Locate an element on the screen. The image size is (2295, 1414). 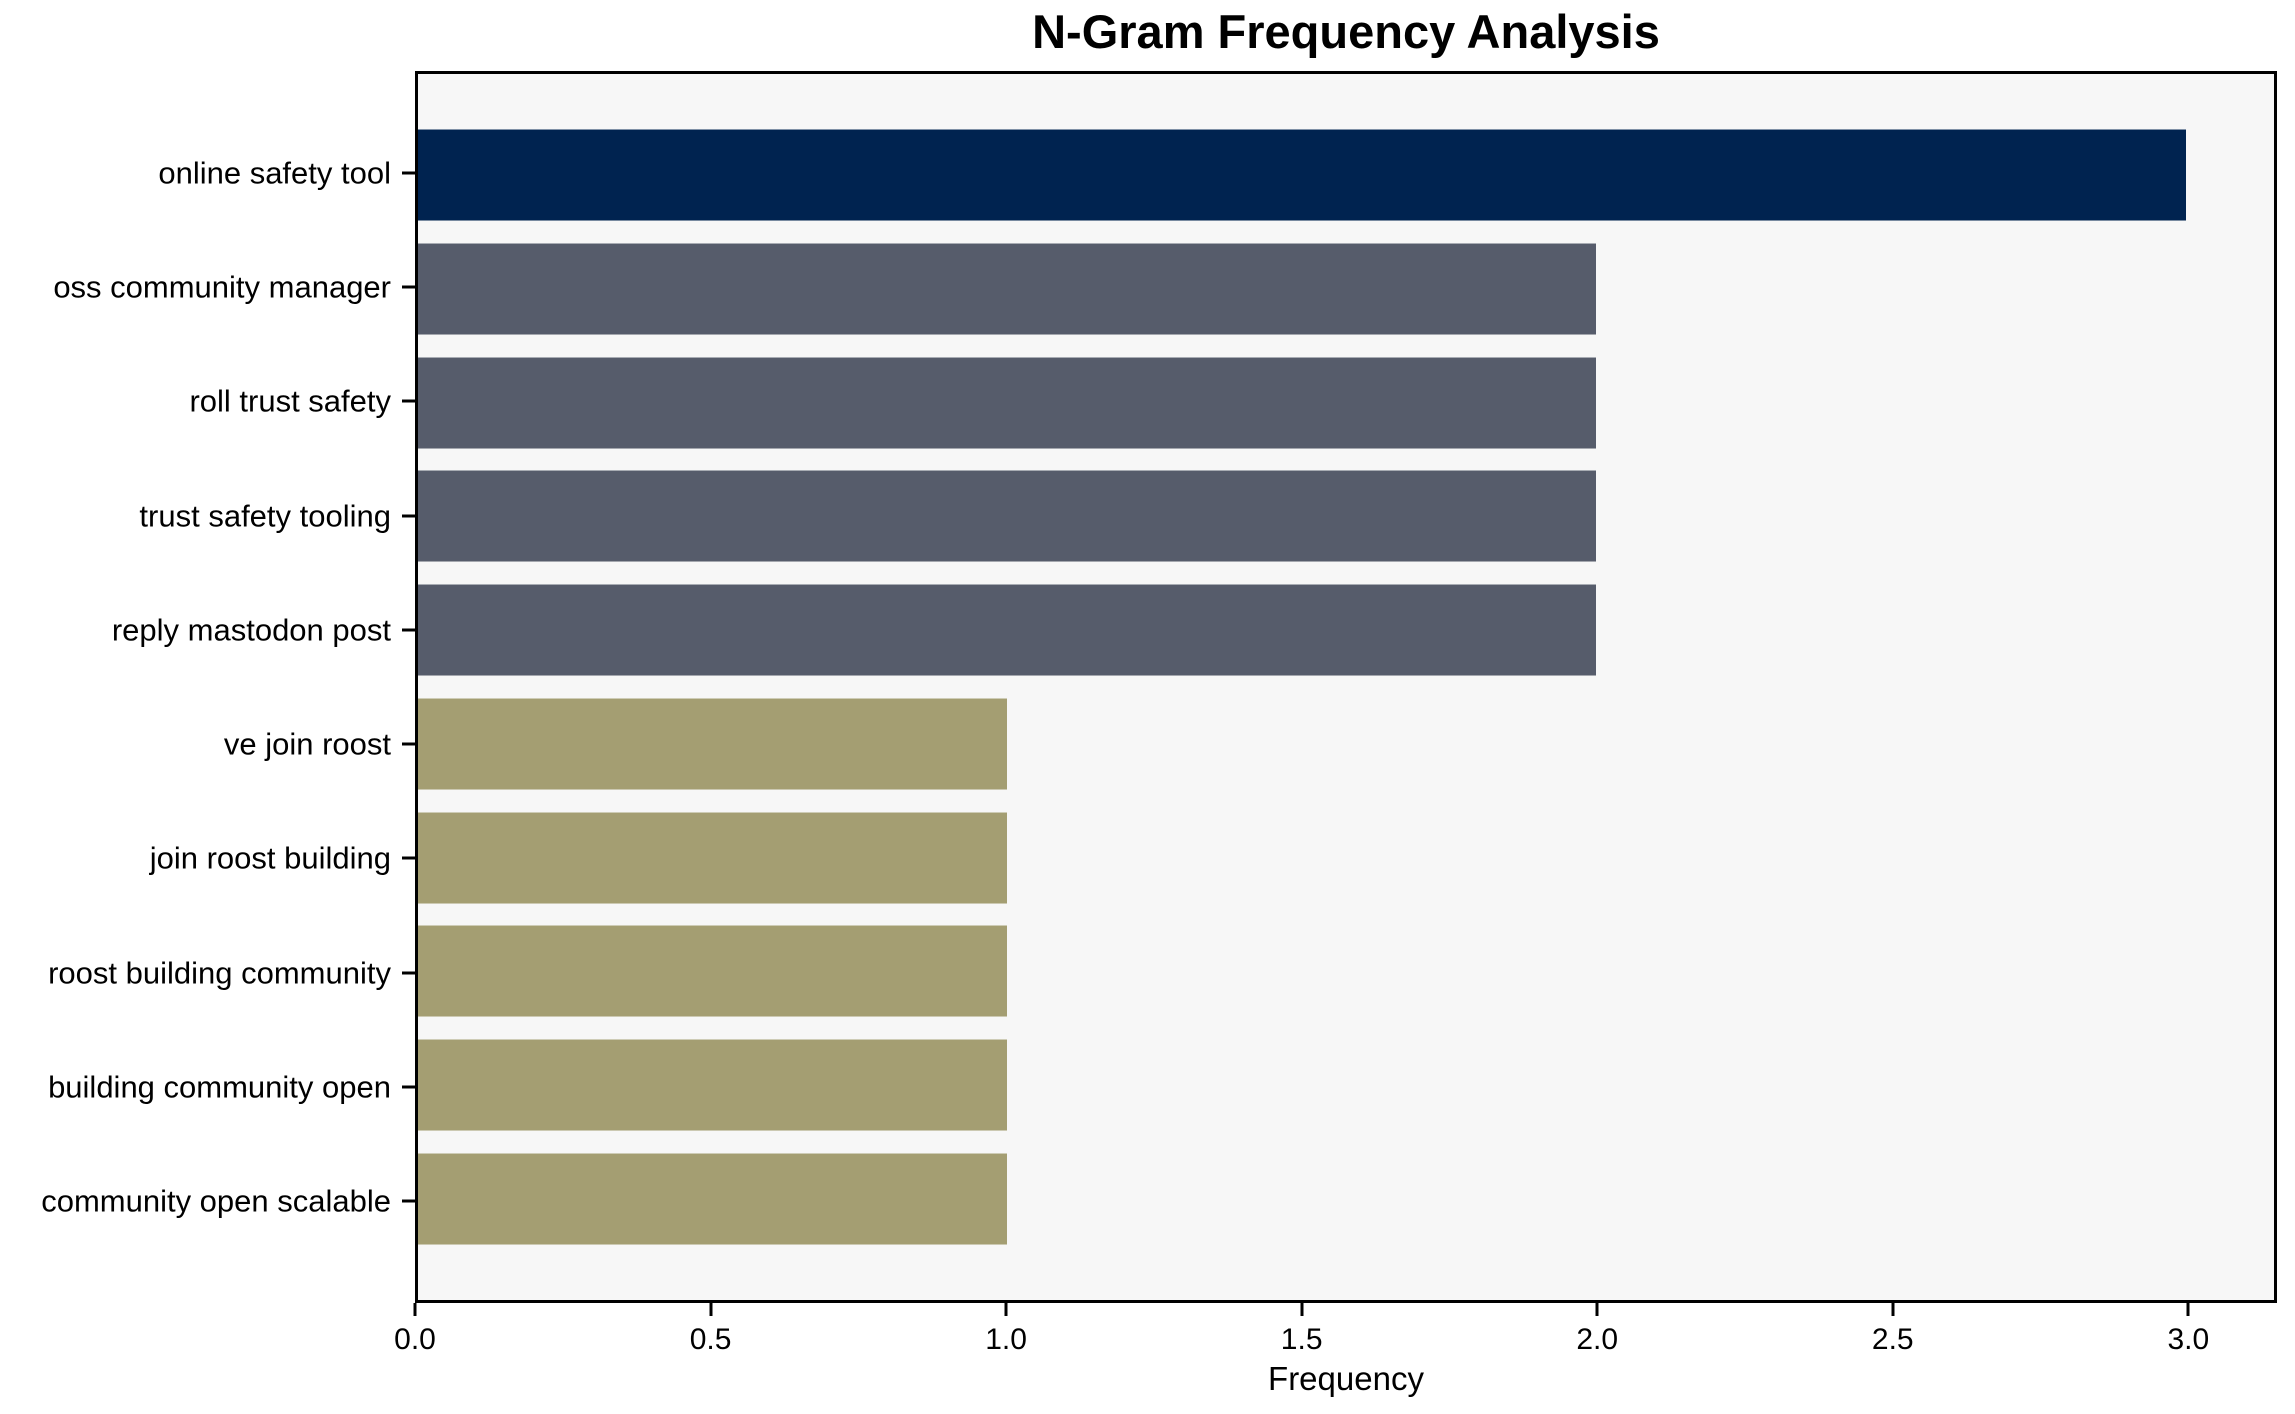
y-tick-label: roll trust safety is located at coordinates (290, 401).